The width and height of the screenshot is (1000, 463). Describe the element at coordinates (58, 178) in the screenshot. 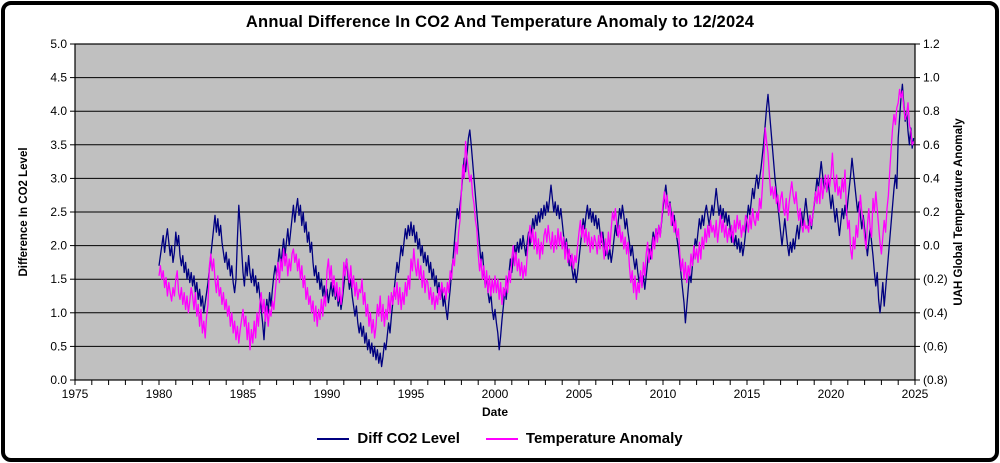

I see `y-left-tick-label: 3.0` at that location.